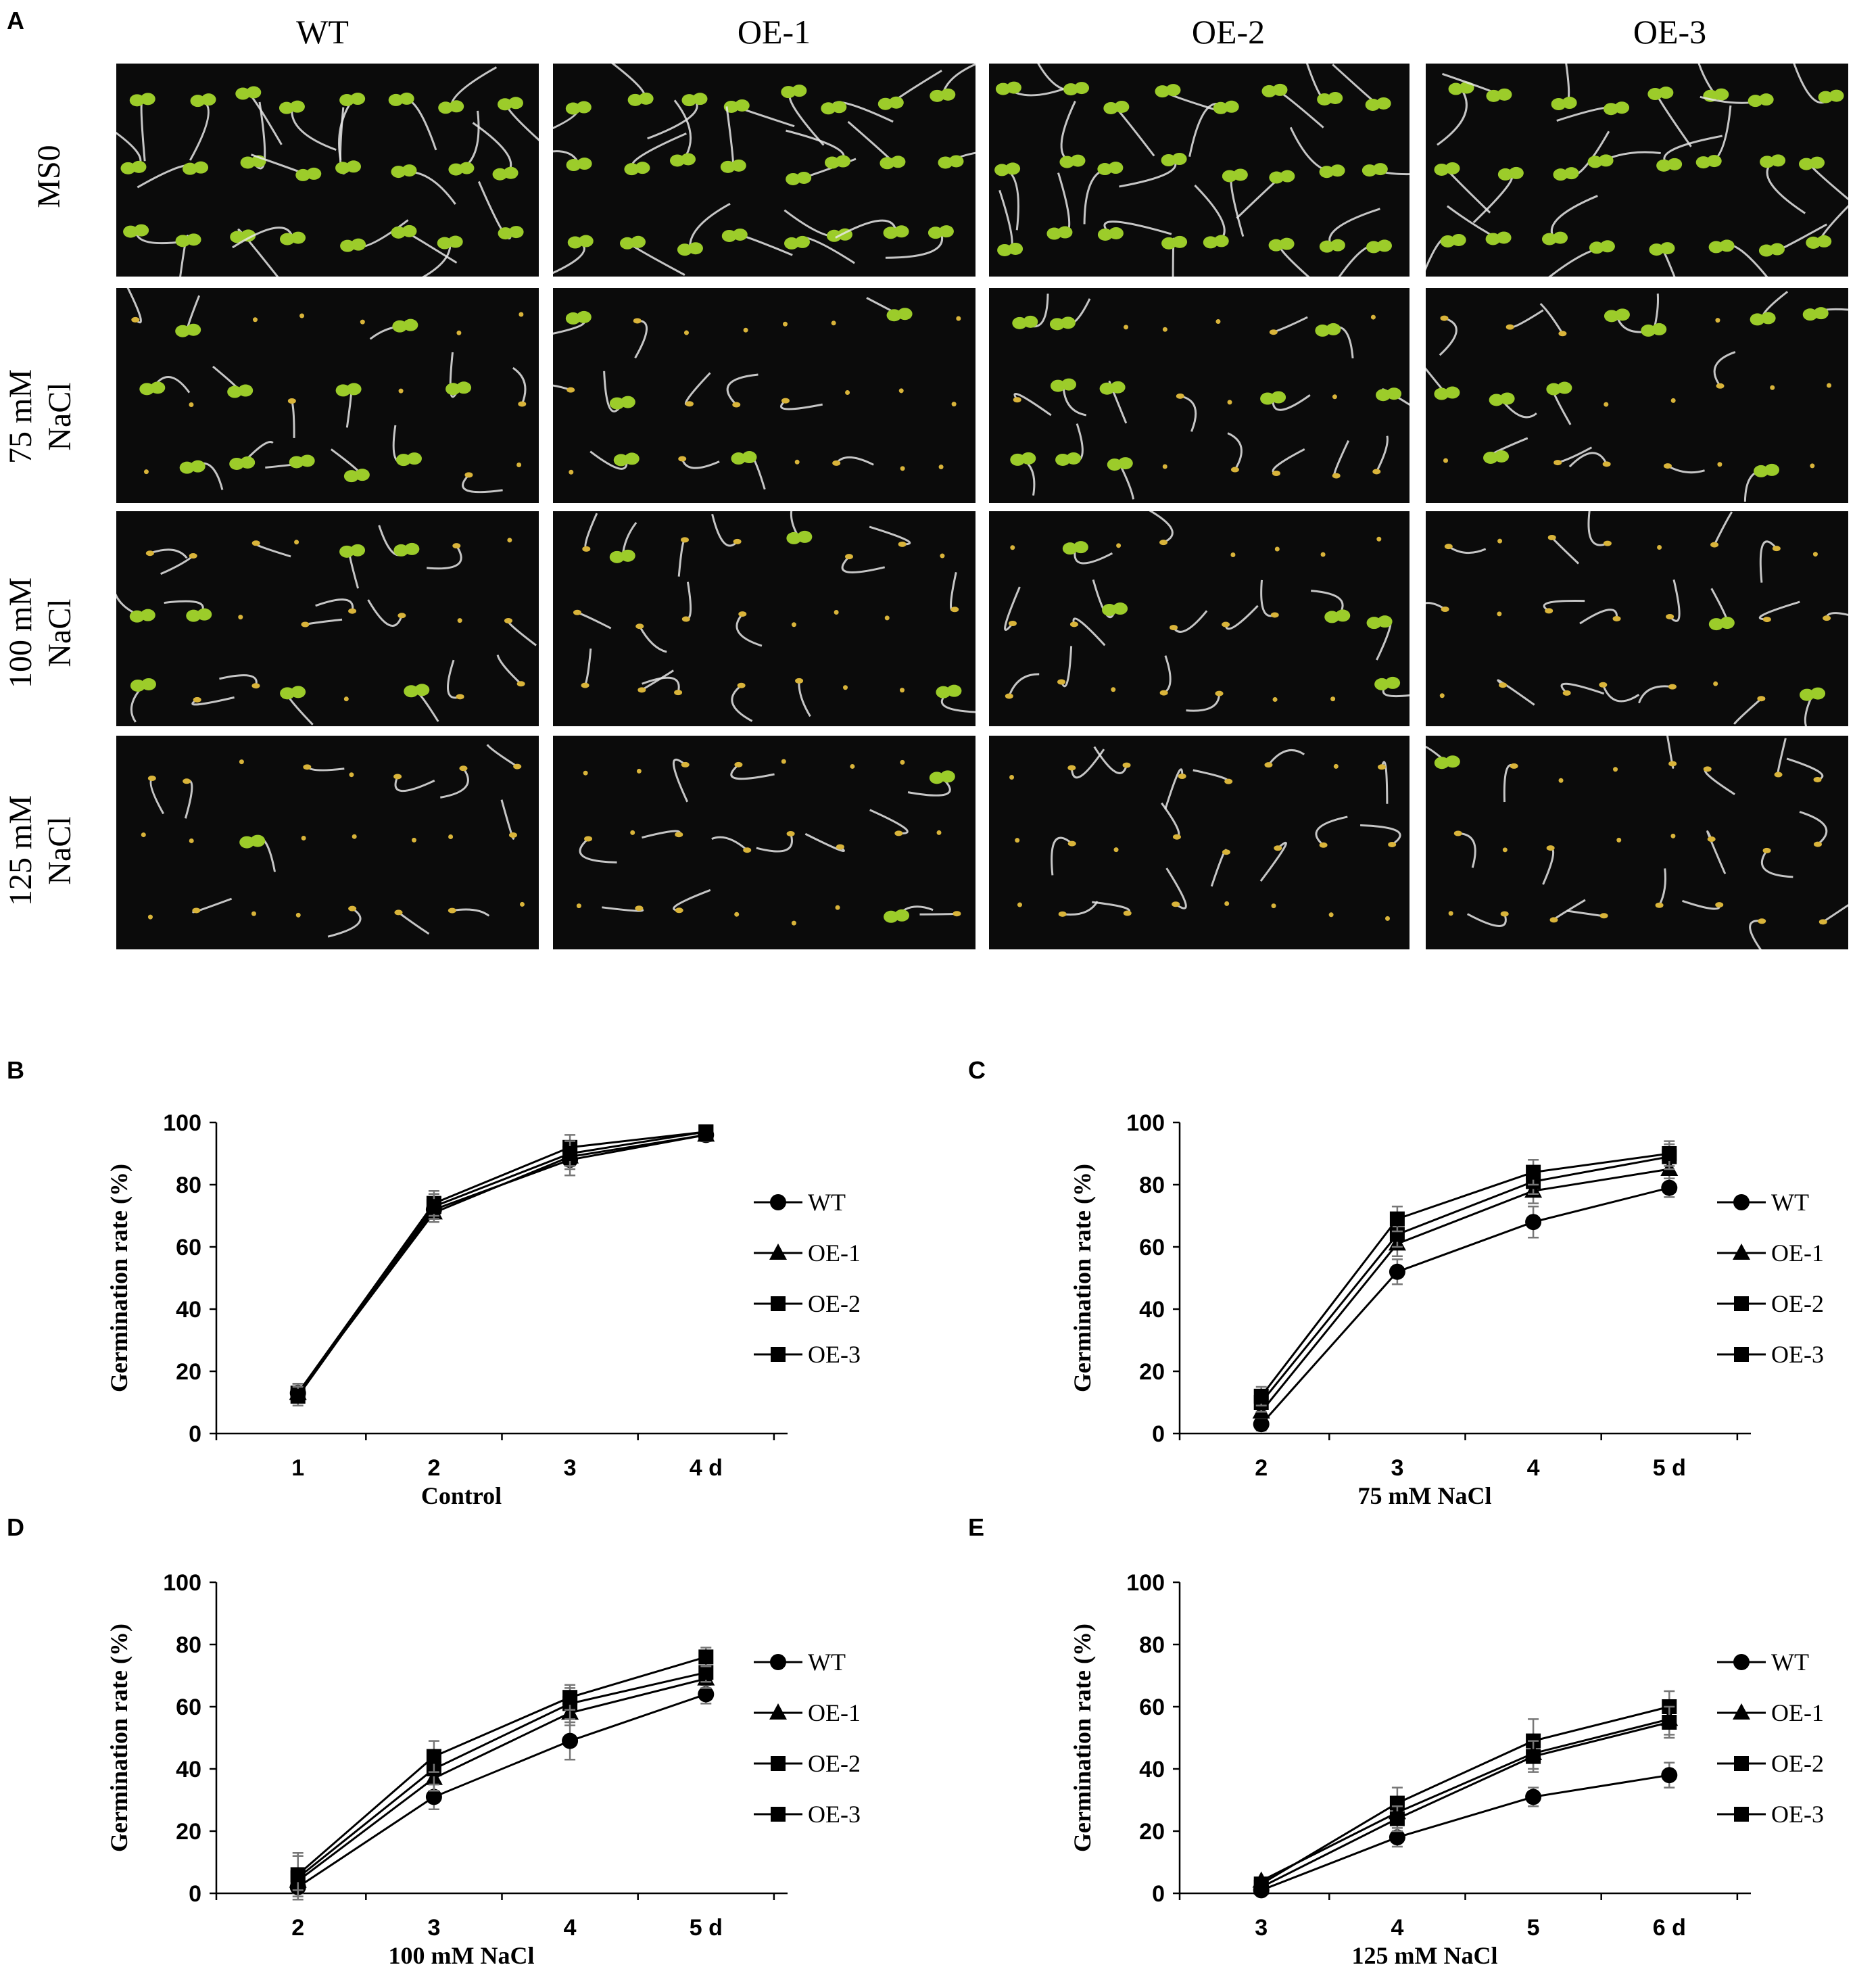  What do you see at coordinates (1770, 1713) in the screenshot?
I see `legend-entry: OE-1` at bounding box center [1770, 1713].